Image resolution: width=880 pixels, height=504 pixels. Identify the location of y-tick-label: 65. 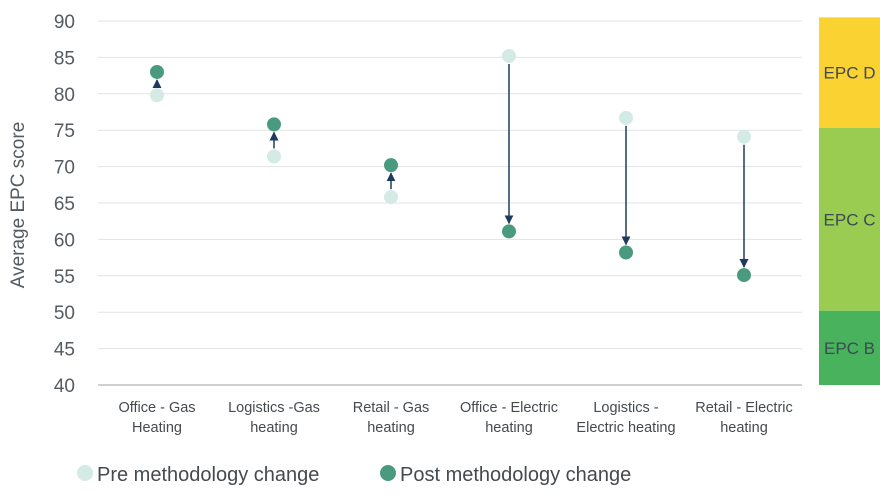
(64, 204).